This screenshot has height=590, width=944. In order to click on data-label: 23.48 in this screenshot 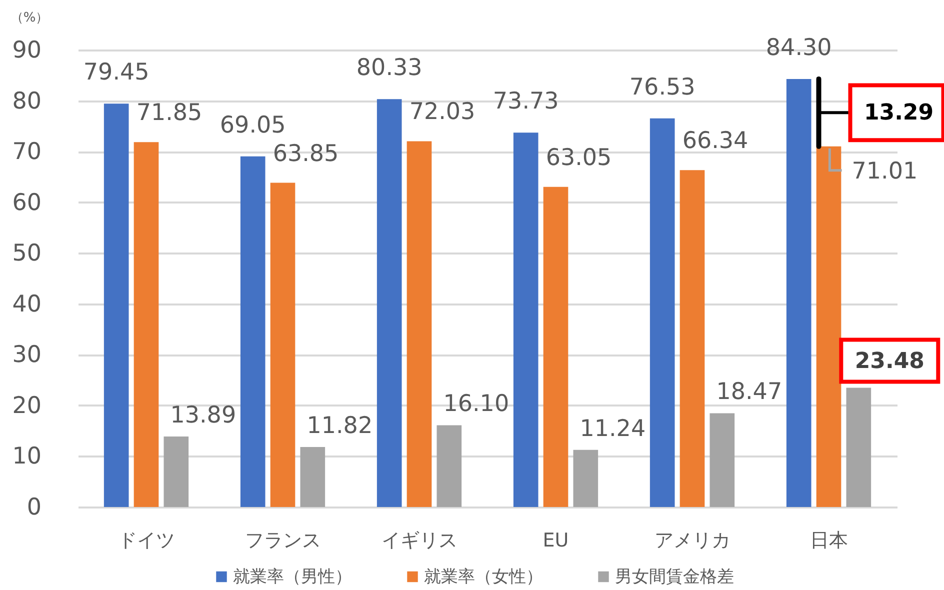, I will do `click(889, 361)`.